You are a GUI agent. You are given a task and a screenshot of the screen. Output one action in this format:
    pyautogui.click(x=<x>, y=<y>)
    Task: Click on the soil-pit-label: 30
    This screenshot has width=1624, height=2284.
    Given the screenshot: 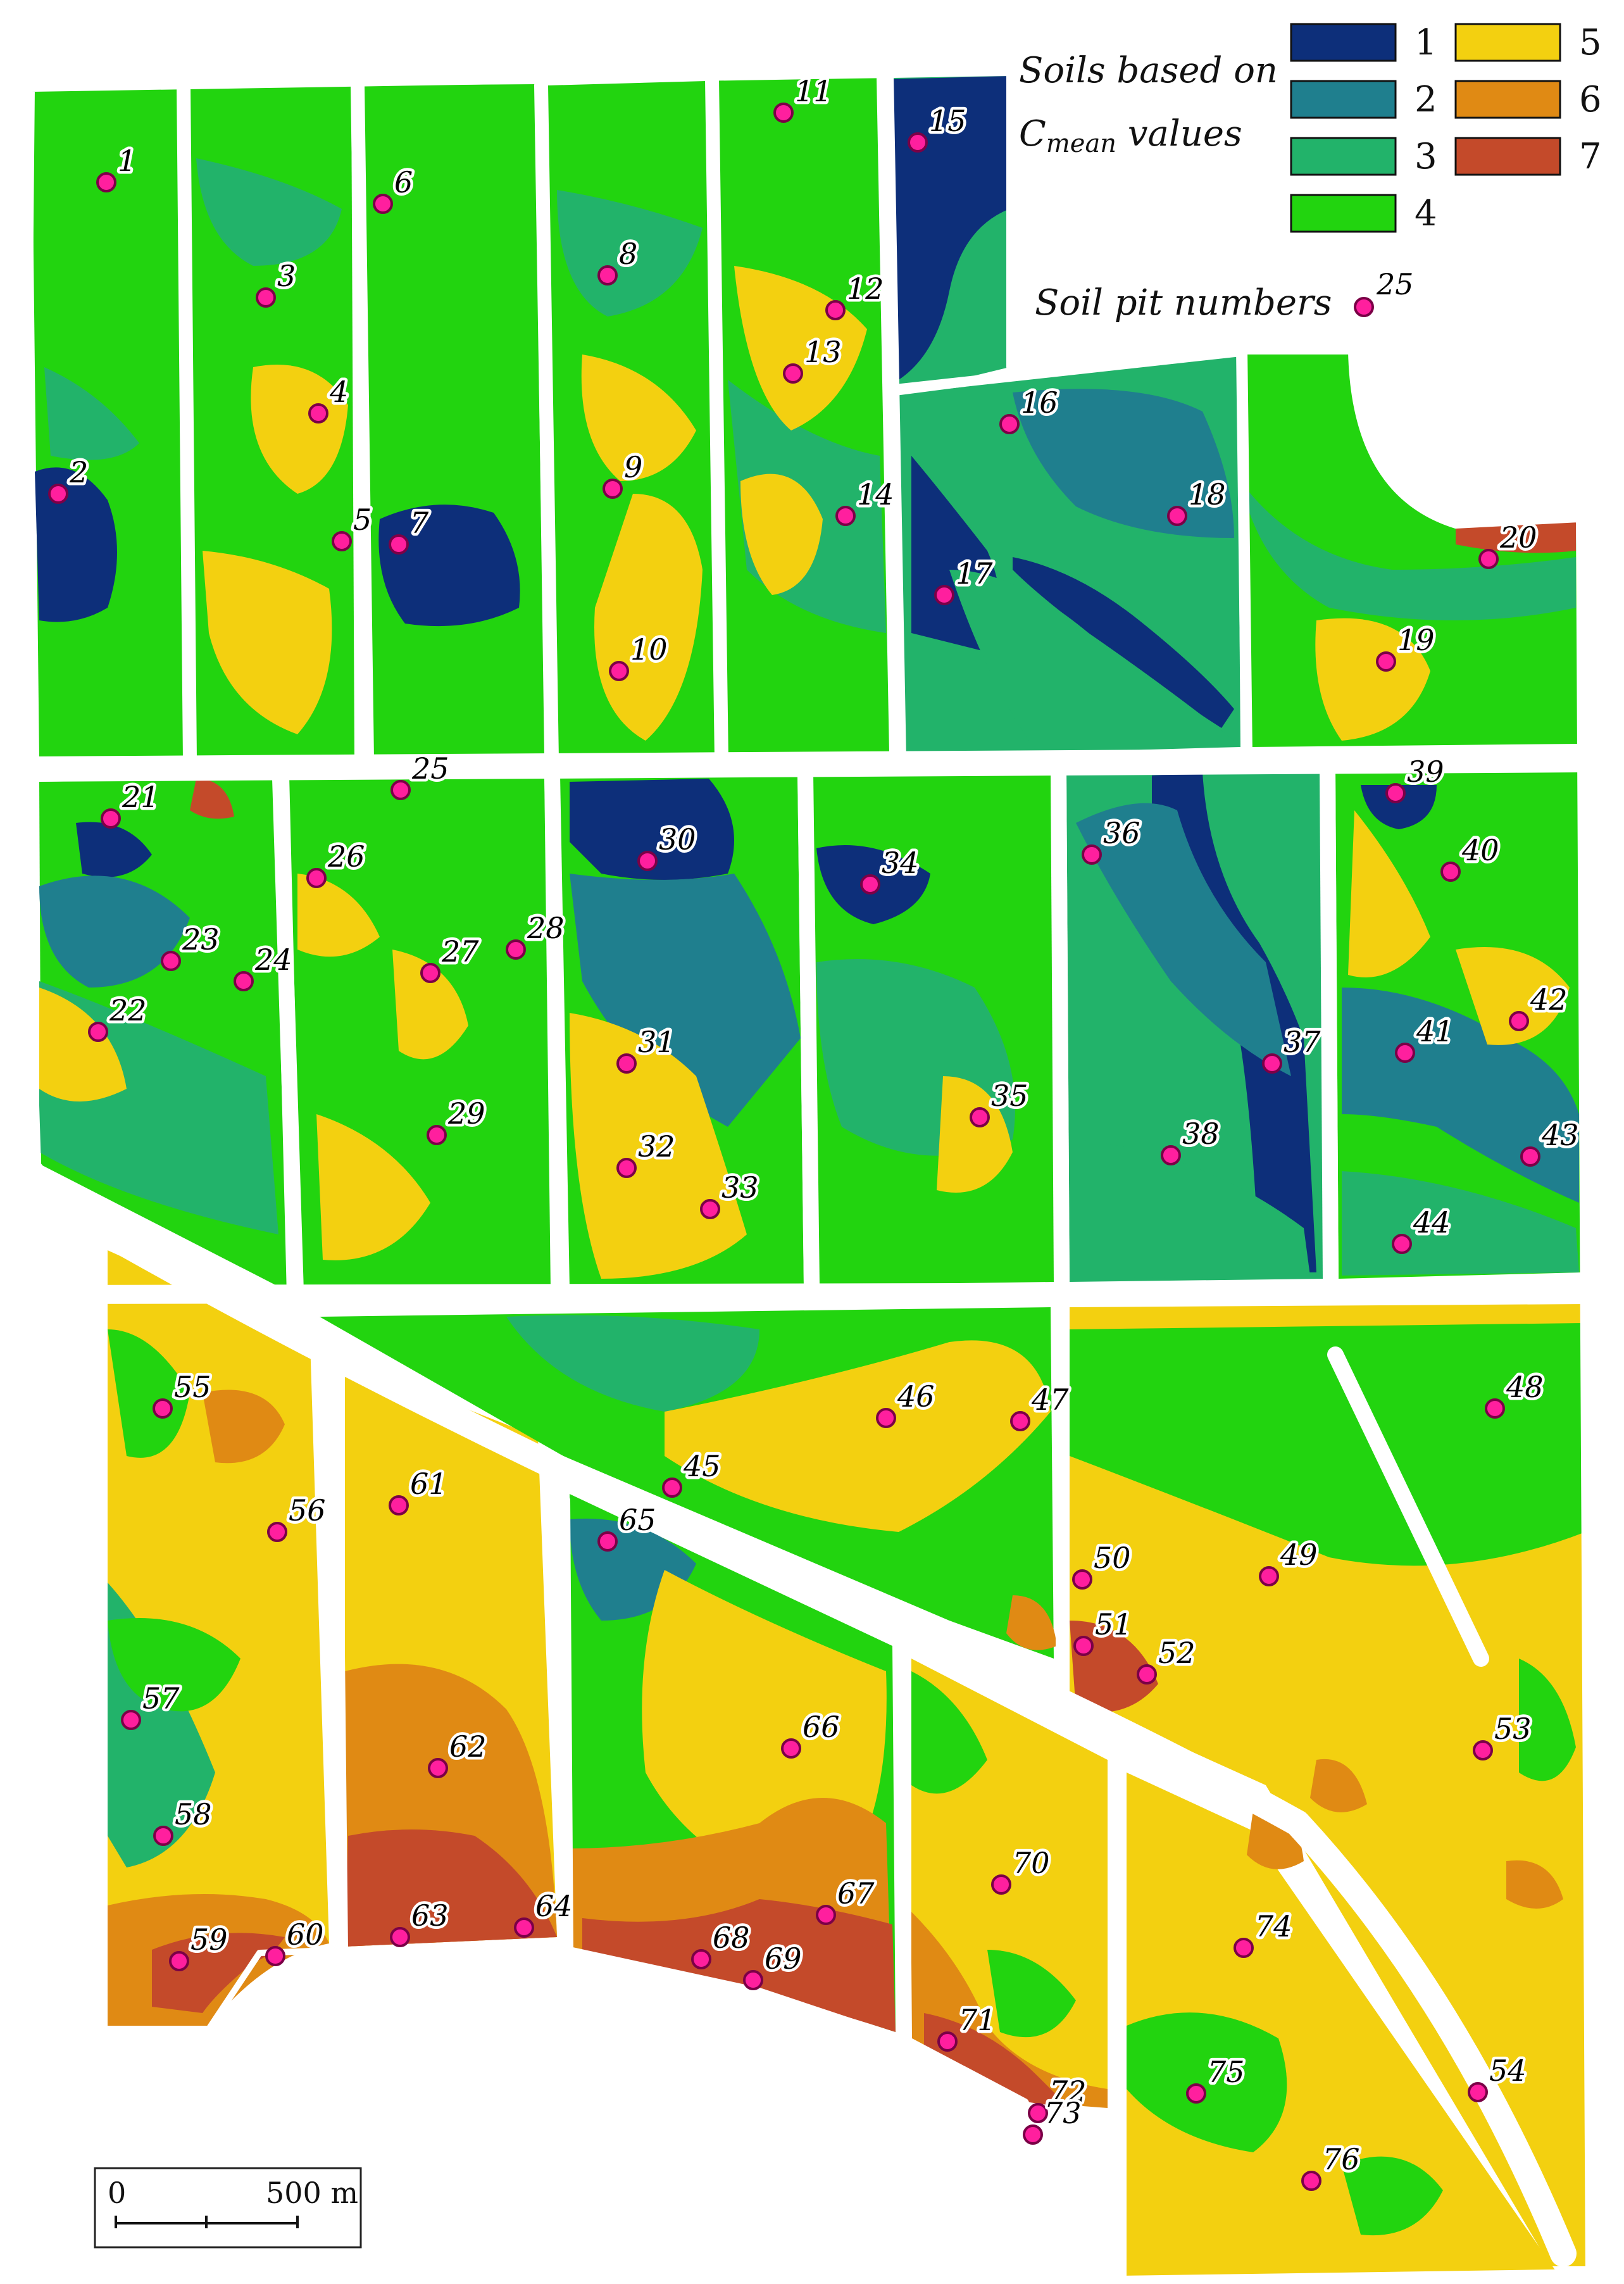 What is the action you would take?
    pyautogui.click(x=677, y=839)
    